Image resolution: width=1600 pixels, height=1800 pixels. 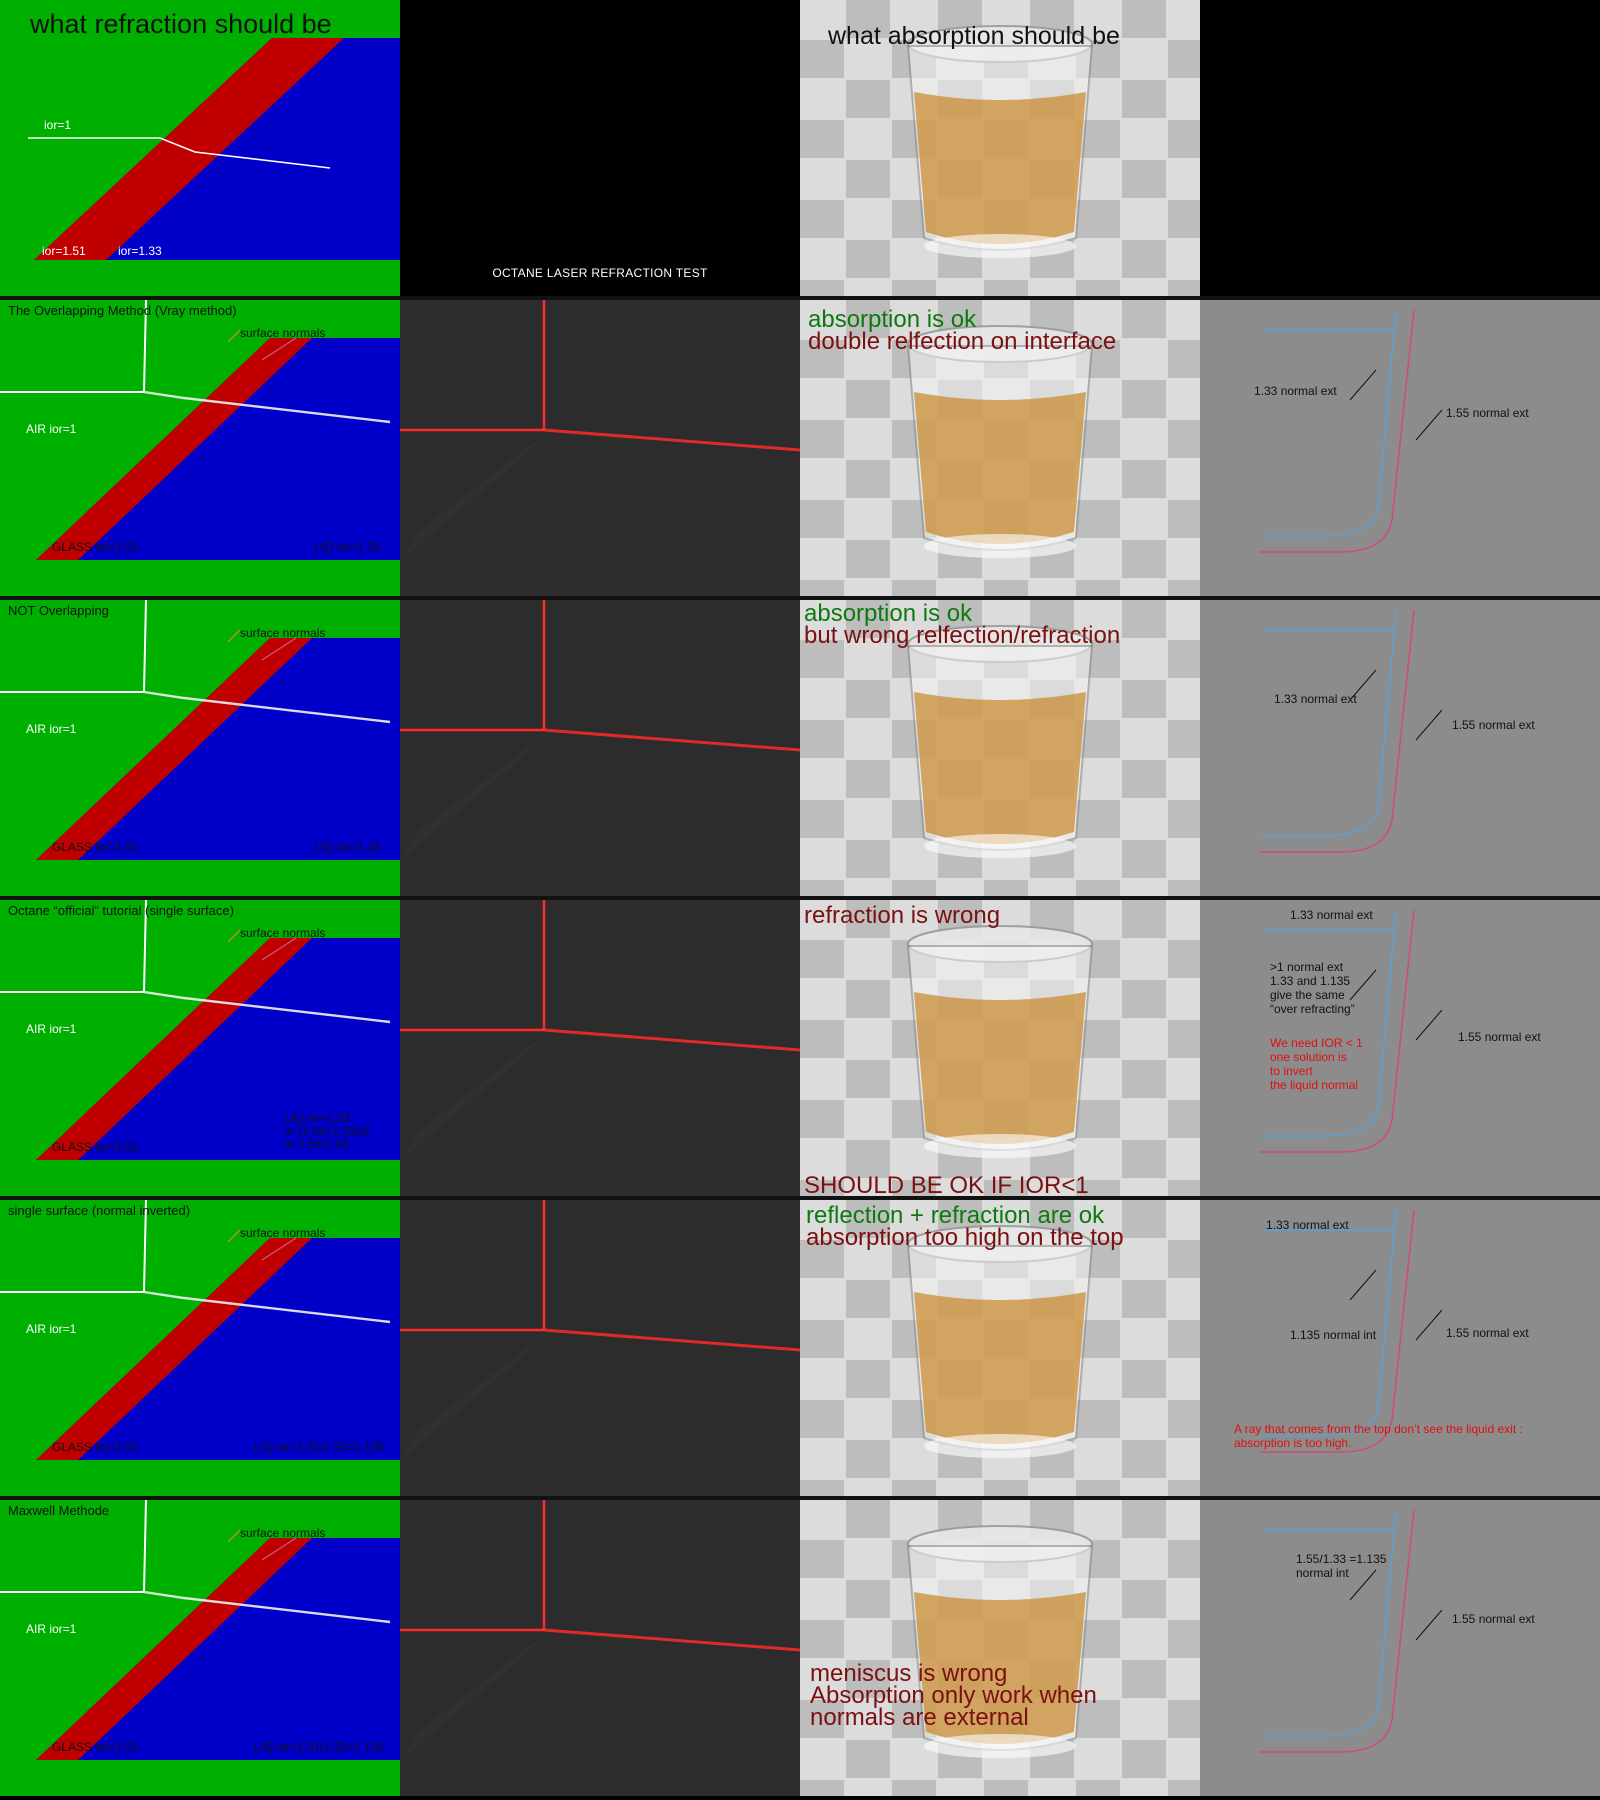 I want to click on laser-caption: OCTANE LASER REFRACTION TEST, so click(x=600, y=273).